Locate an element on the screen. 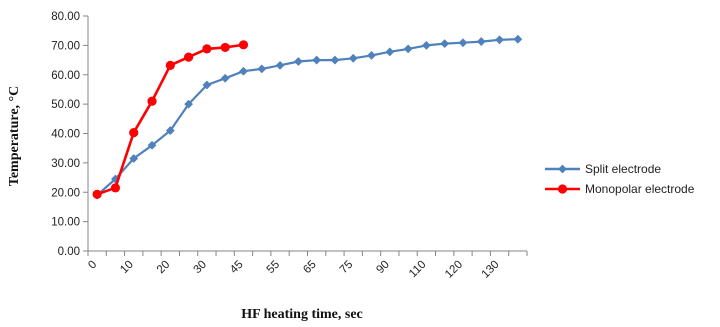 This screenshot has height=327, width=720. x-tick-label: 65 is located at coordinates (310, 268).